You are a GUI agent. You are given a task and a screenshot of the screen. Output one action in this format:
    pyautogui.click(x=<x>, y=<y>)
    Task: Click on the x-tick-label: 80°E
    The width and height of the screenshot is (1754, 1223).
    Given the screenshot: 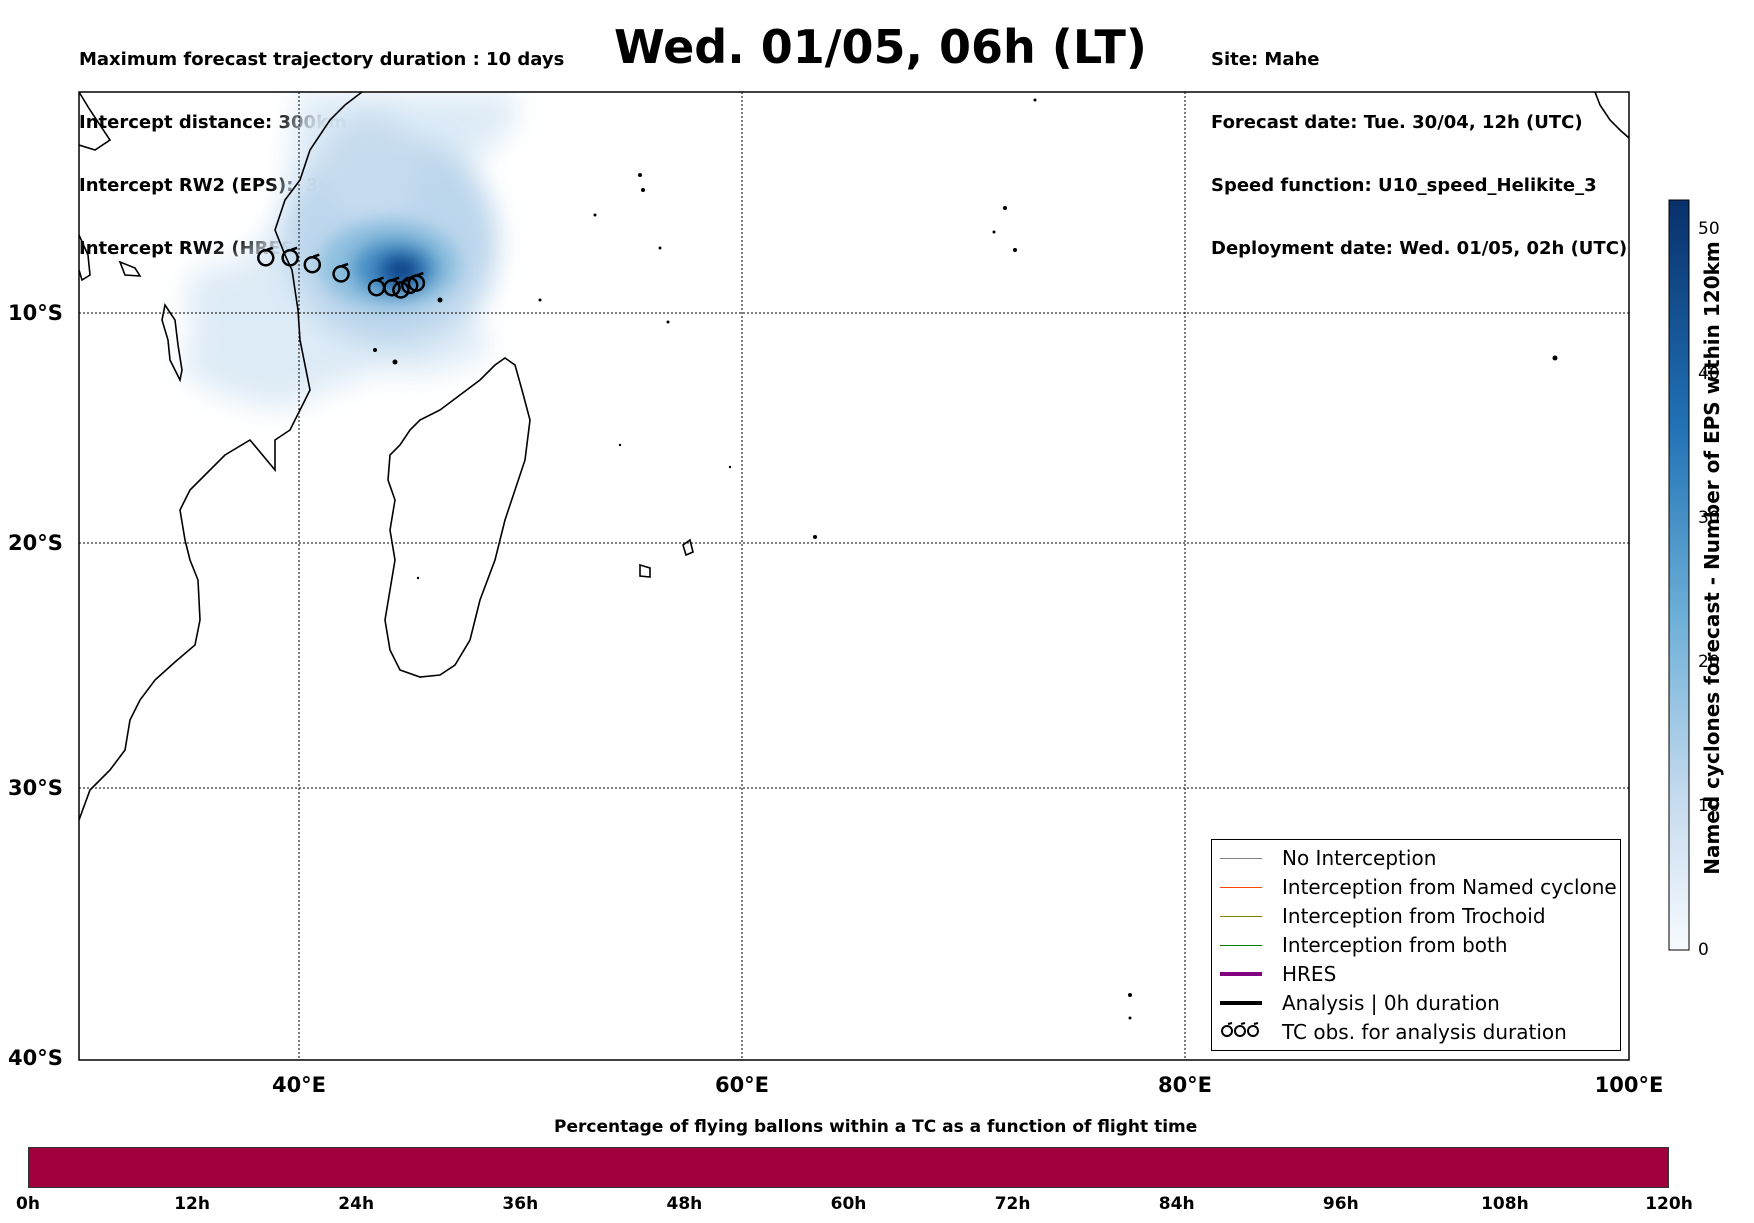 What is the action you would take?
    pyautogui.click(x=1185, y=1085)
    